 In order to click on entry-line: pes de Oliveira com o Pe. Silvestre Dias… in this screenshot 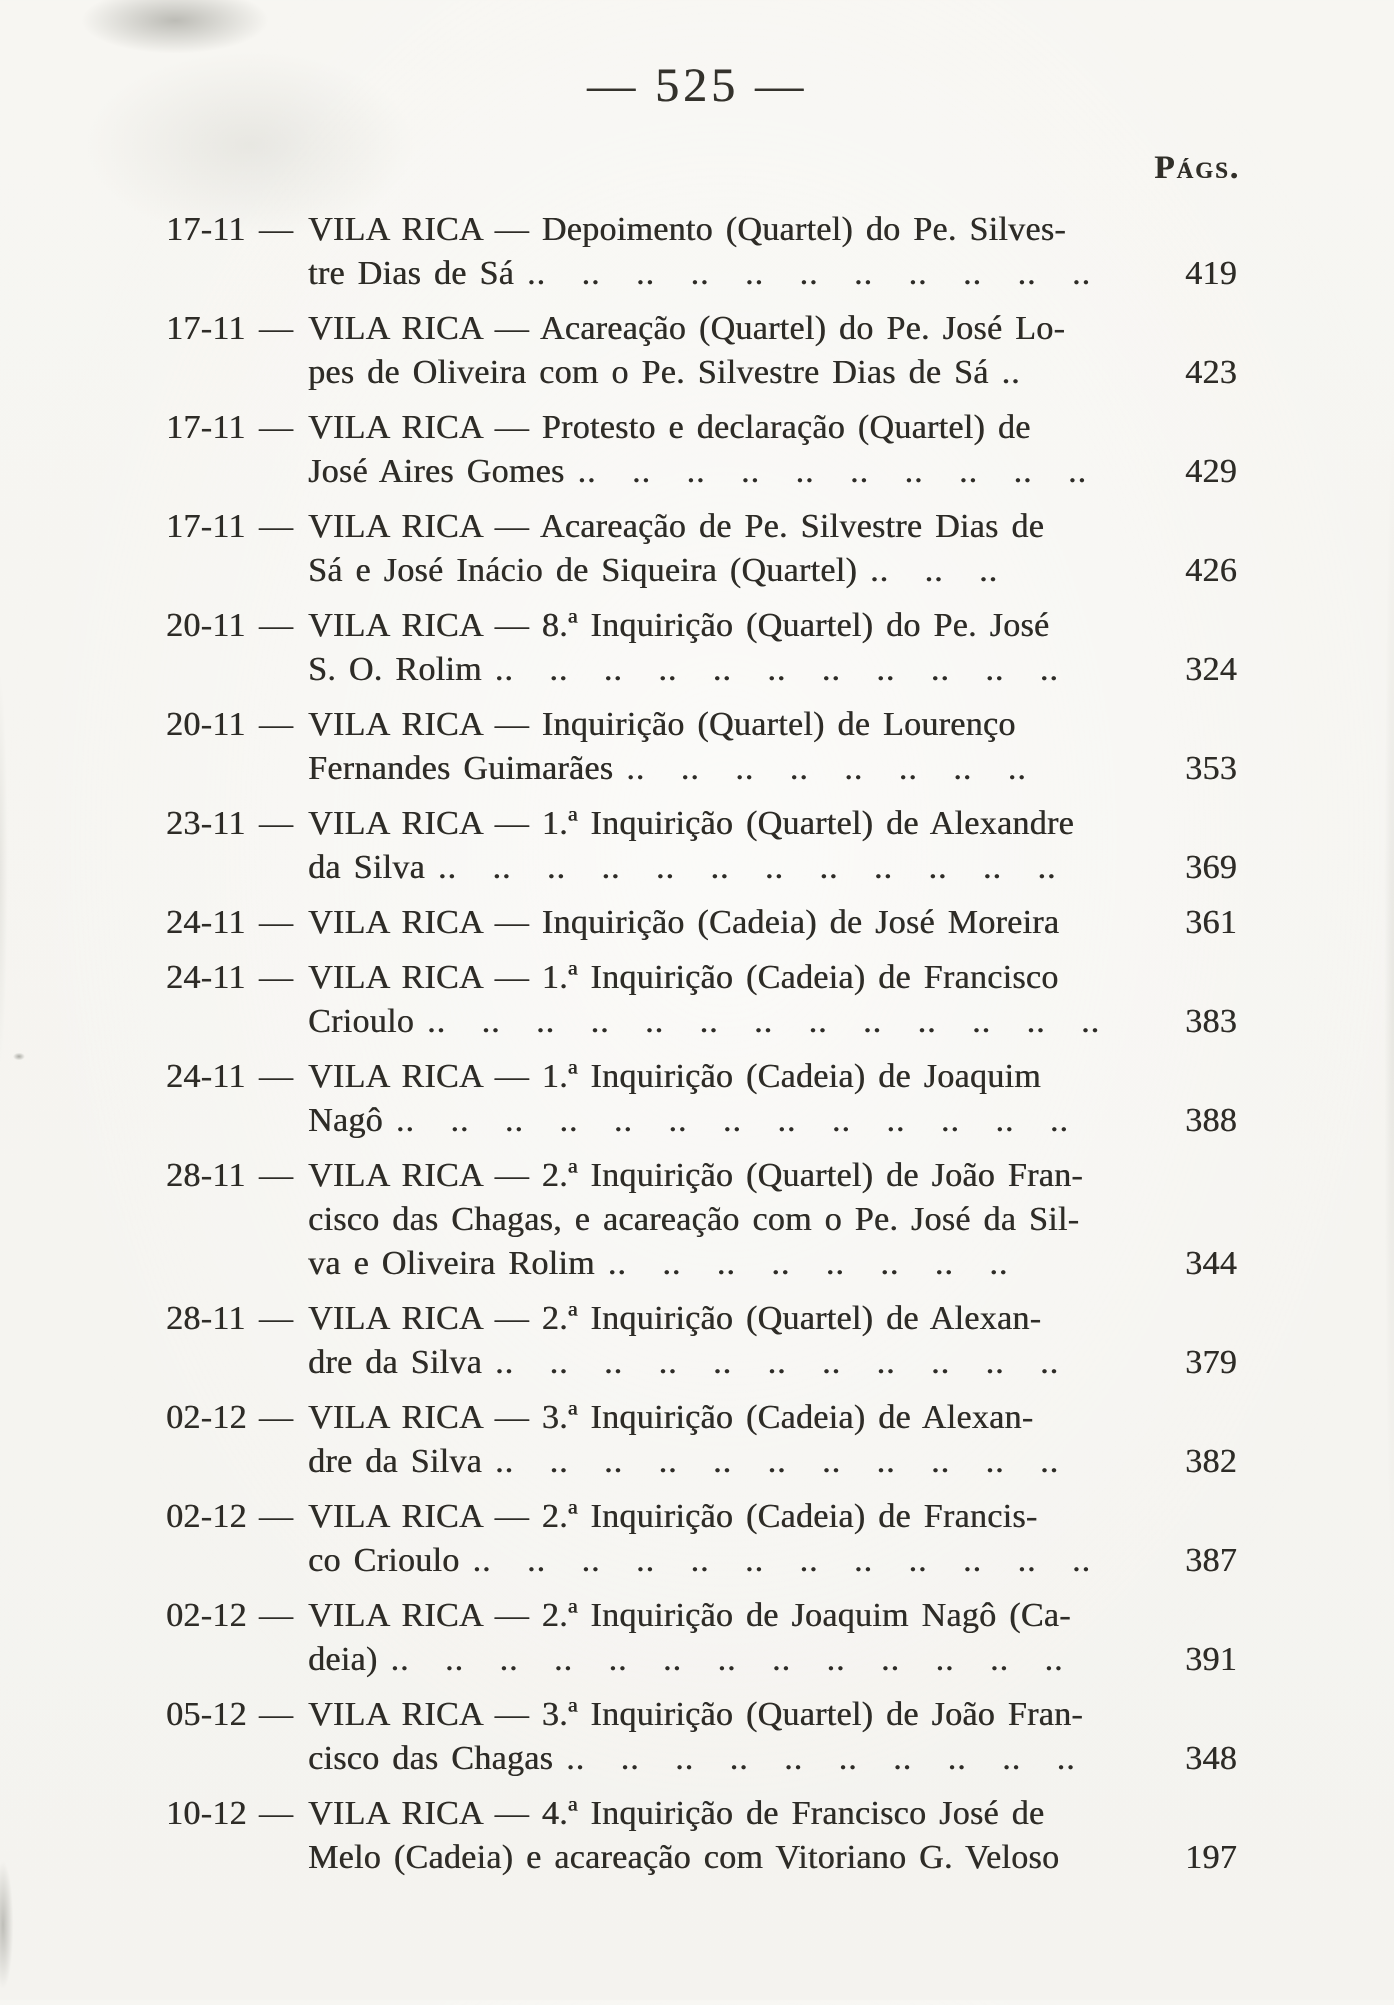, I will do `click(723, 373)`.